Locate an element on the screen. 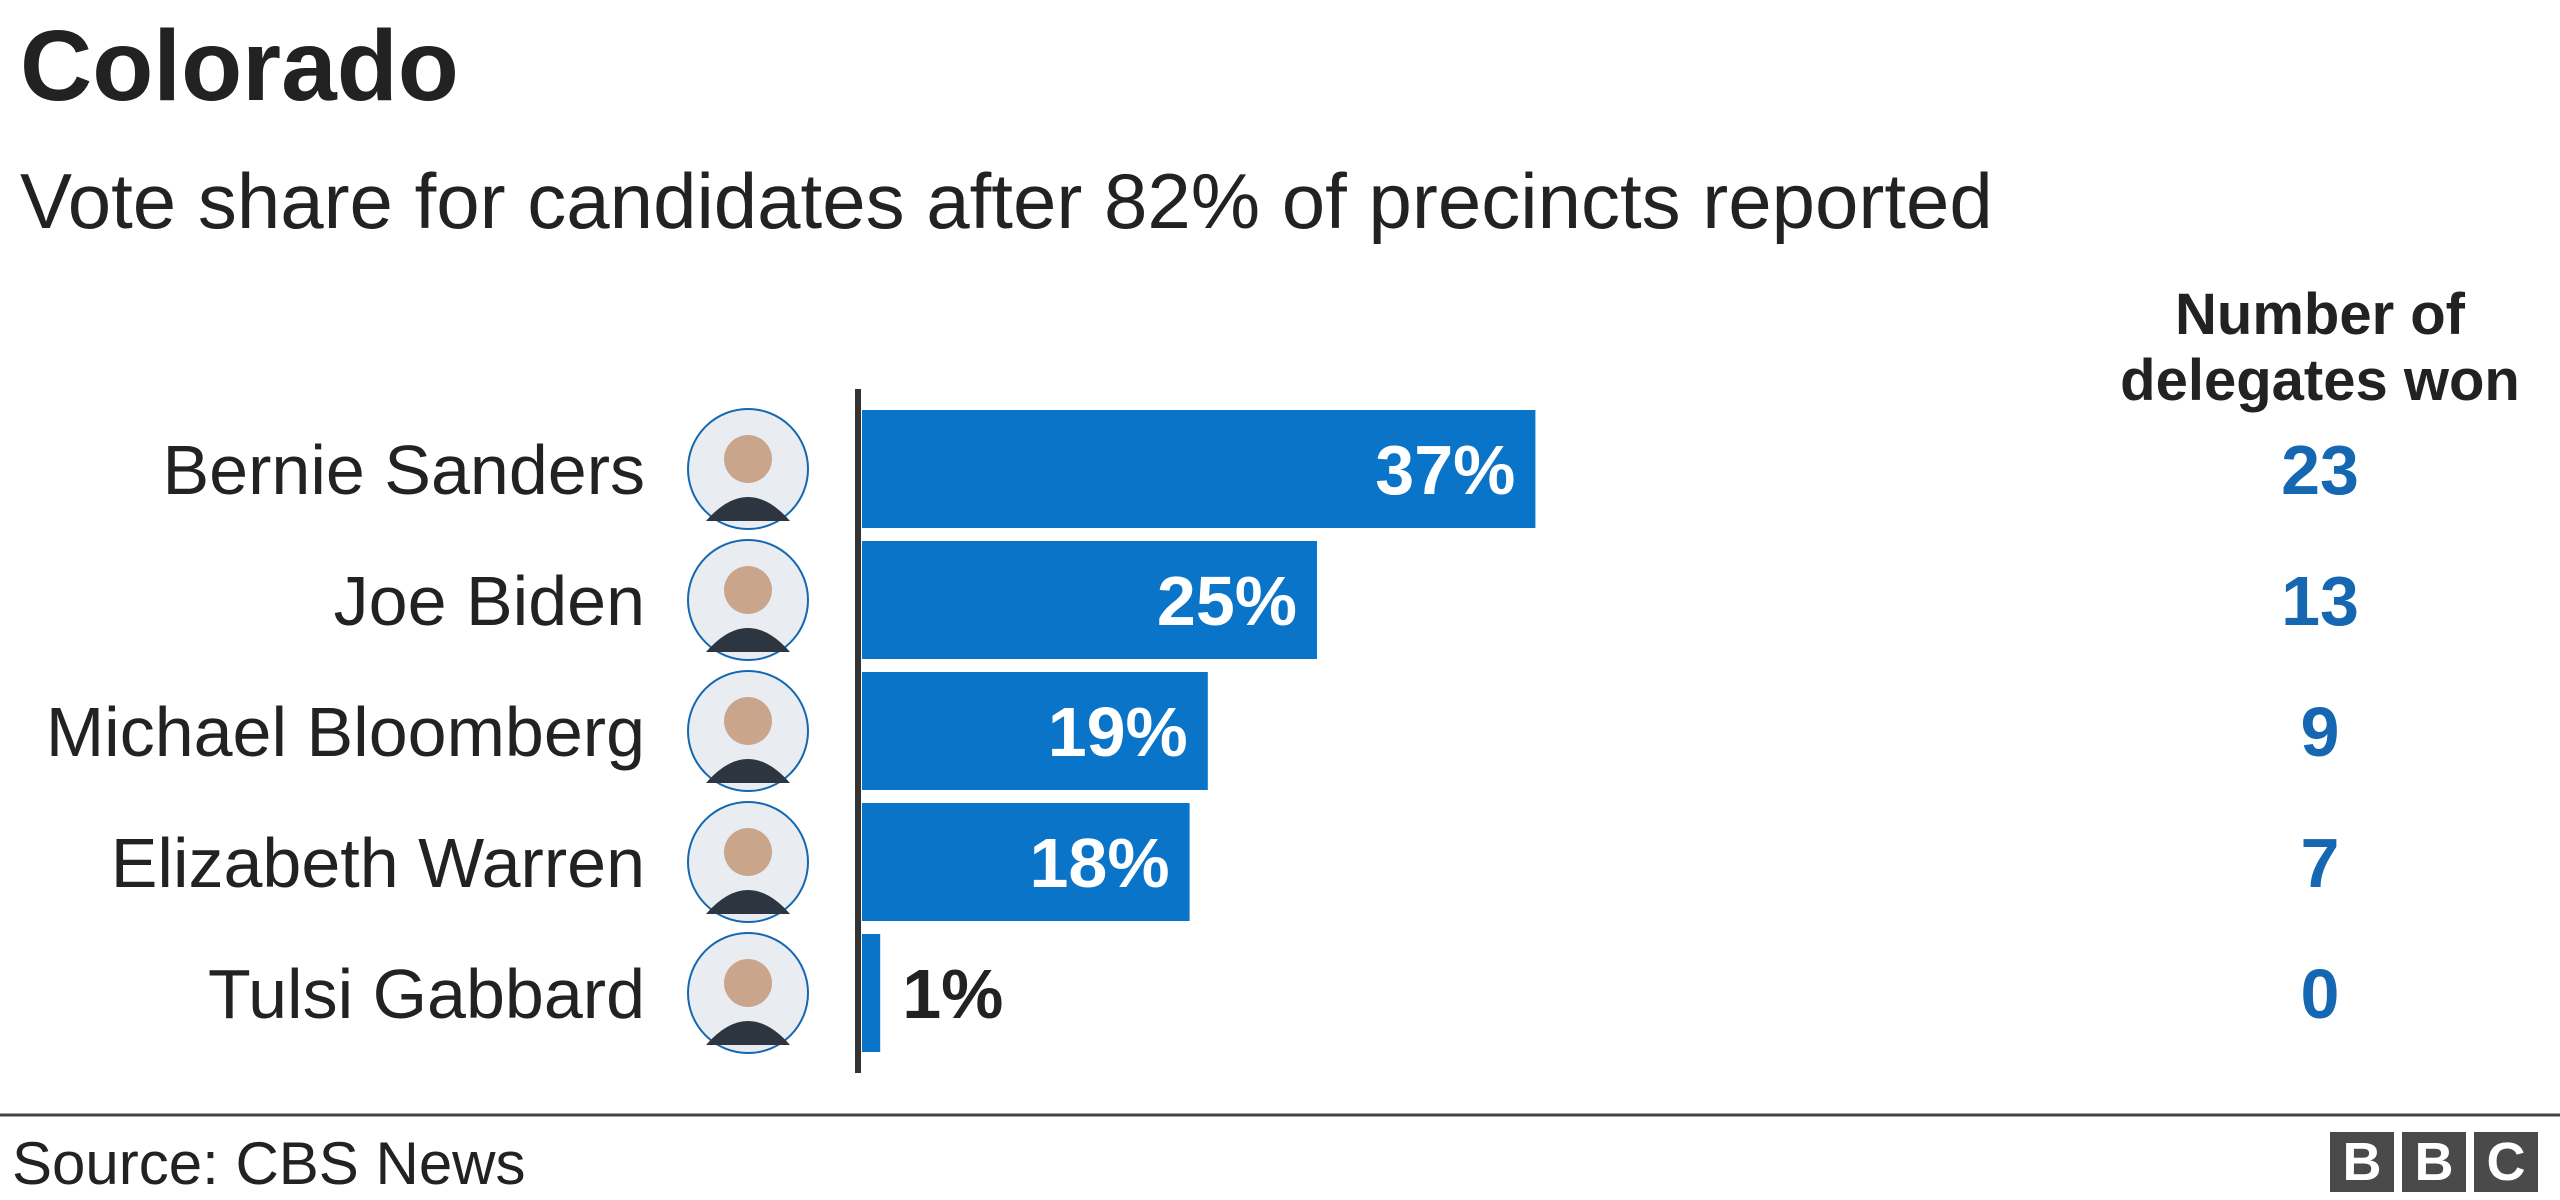 This screenshot has height=1200, width=2560. delegates-count: 13 is located at coordinates (2320, 601).